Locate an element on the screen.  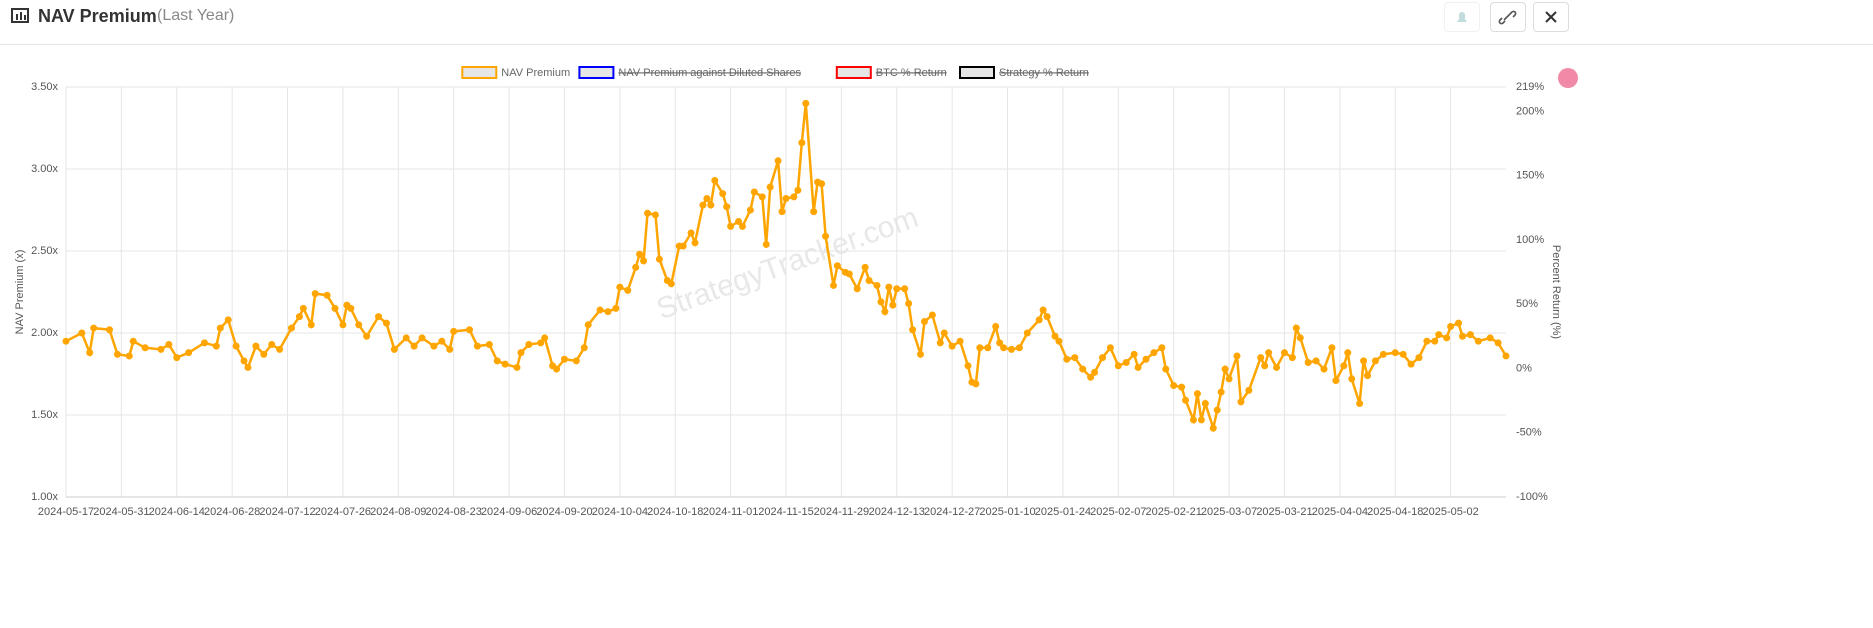
close-button is located at coordinates (1551, 17).